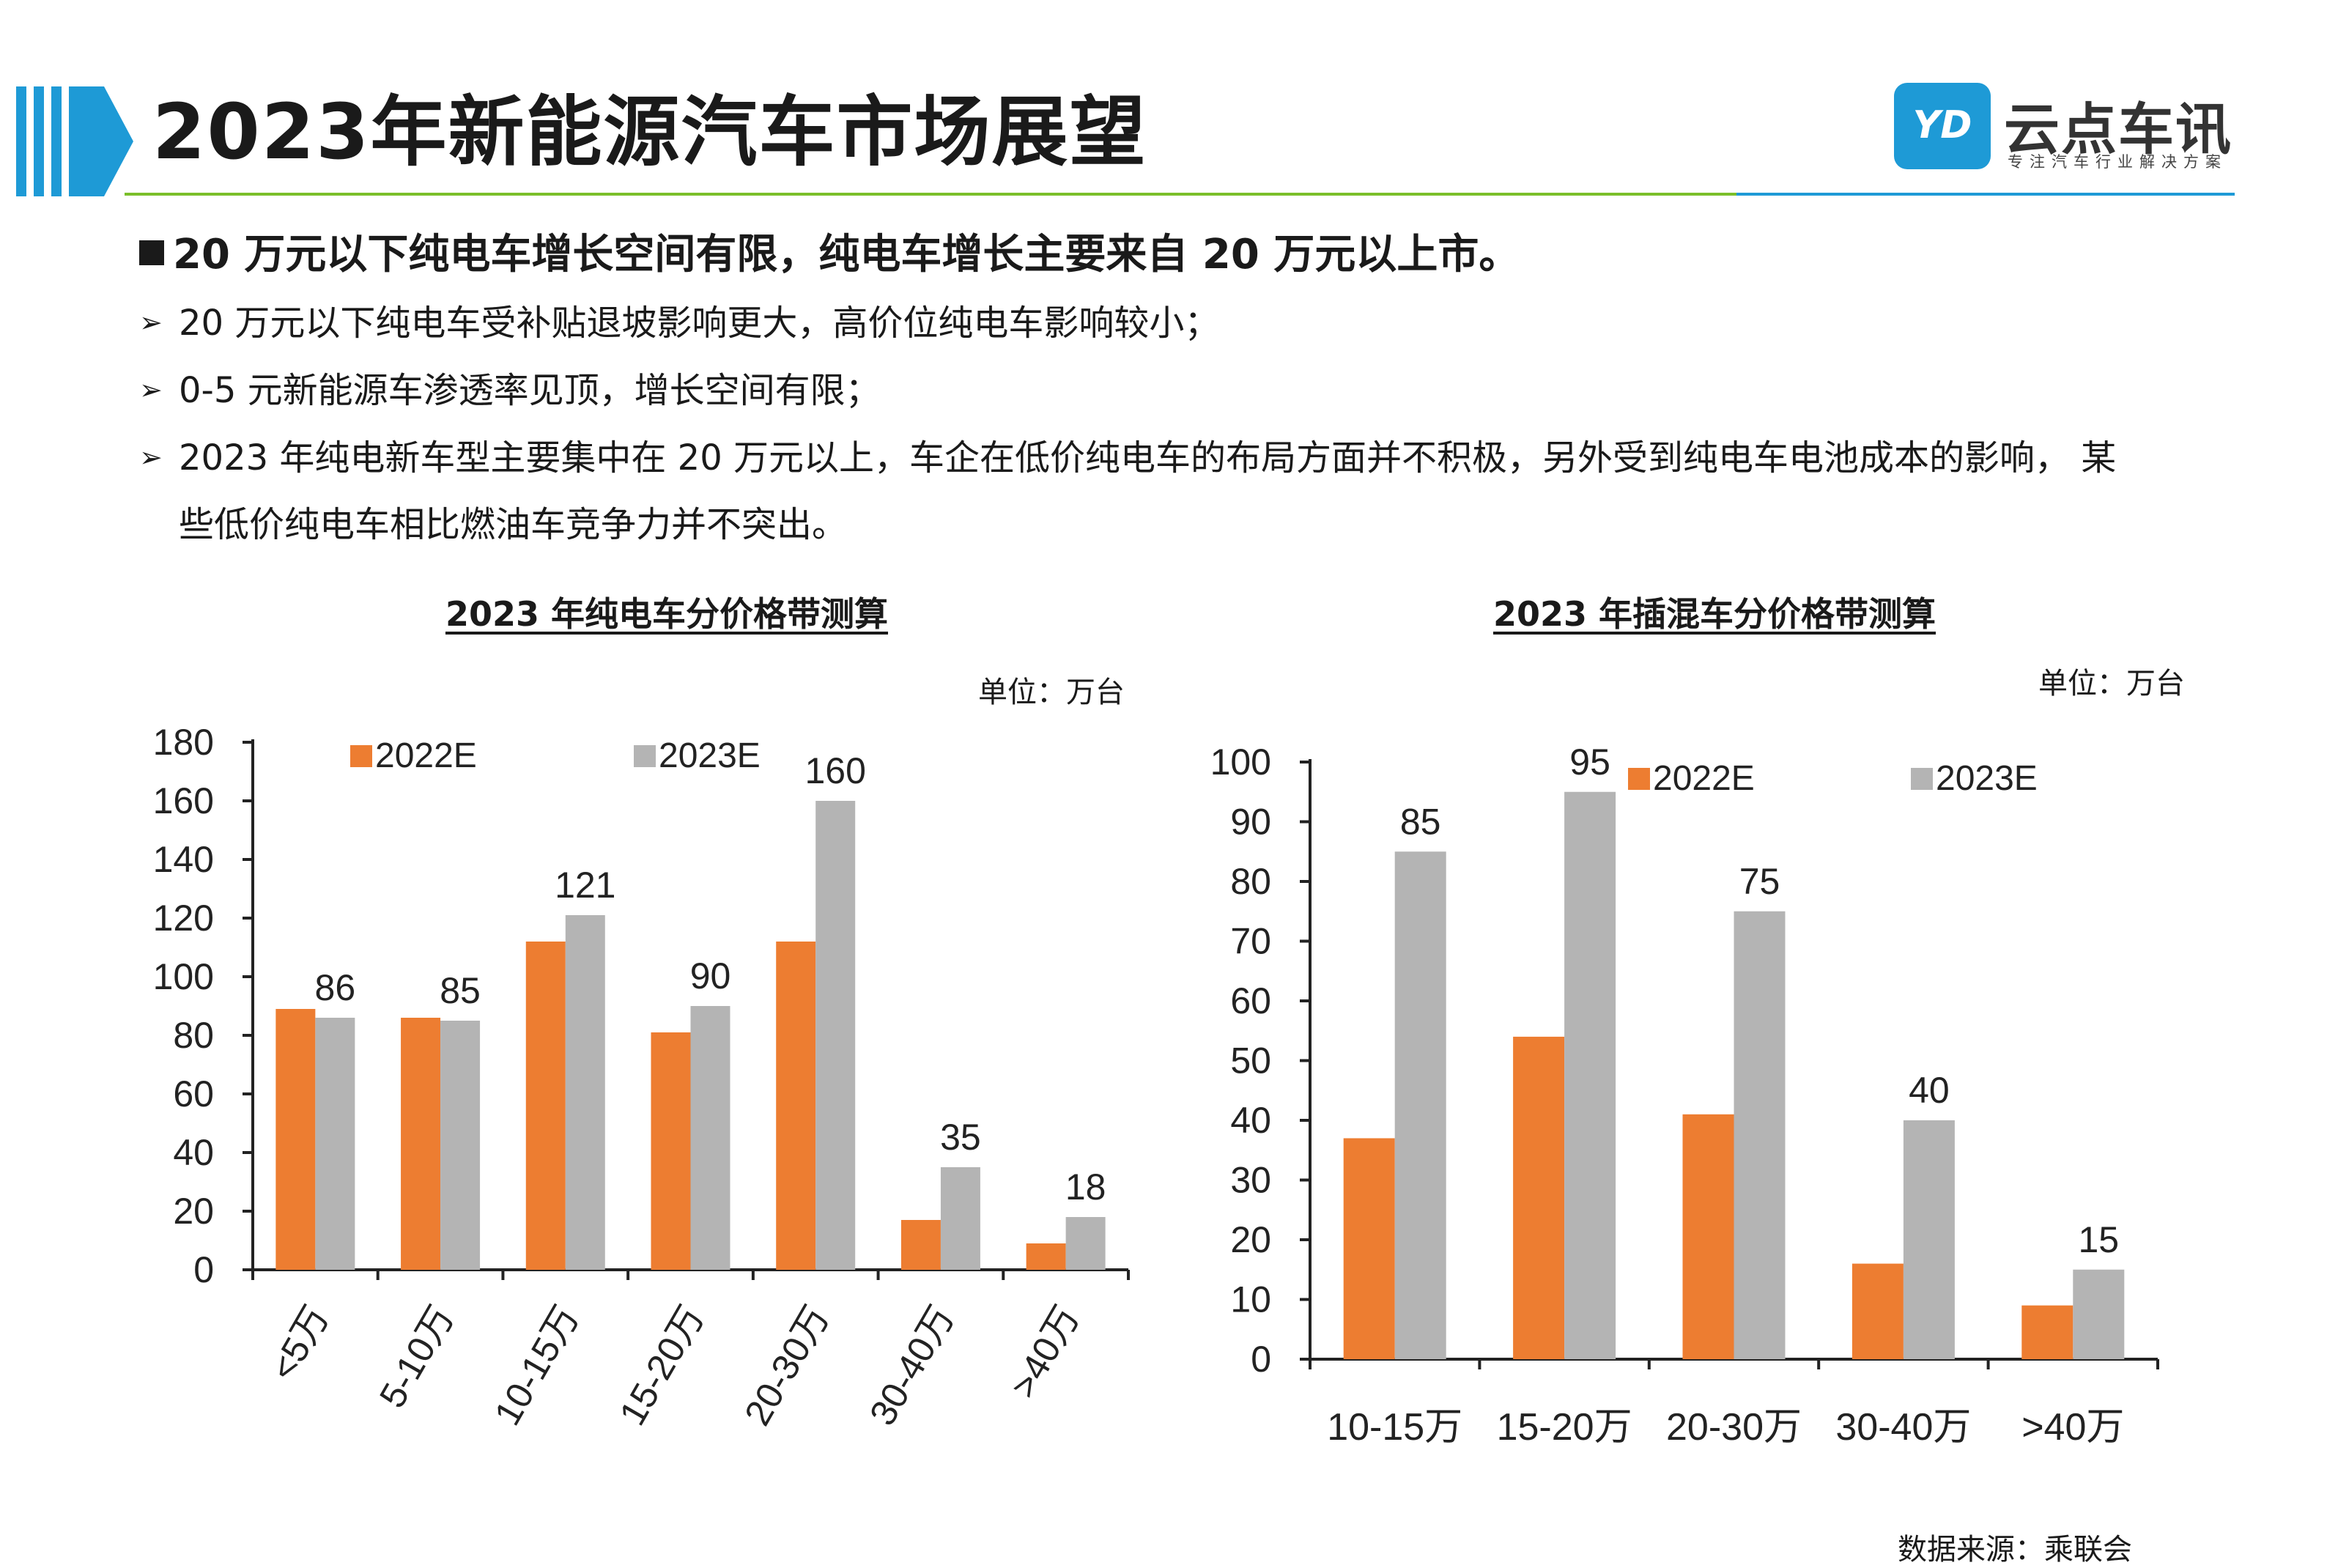 This screenshot has height=1568, width=2338. Describe the element at coordinates (2117, 162) in the screenshot. I see `logo-tagline: 专注汽车行业解决方案` at that location.